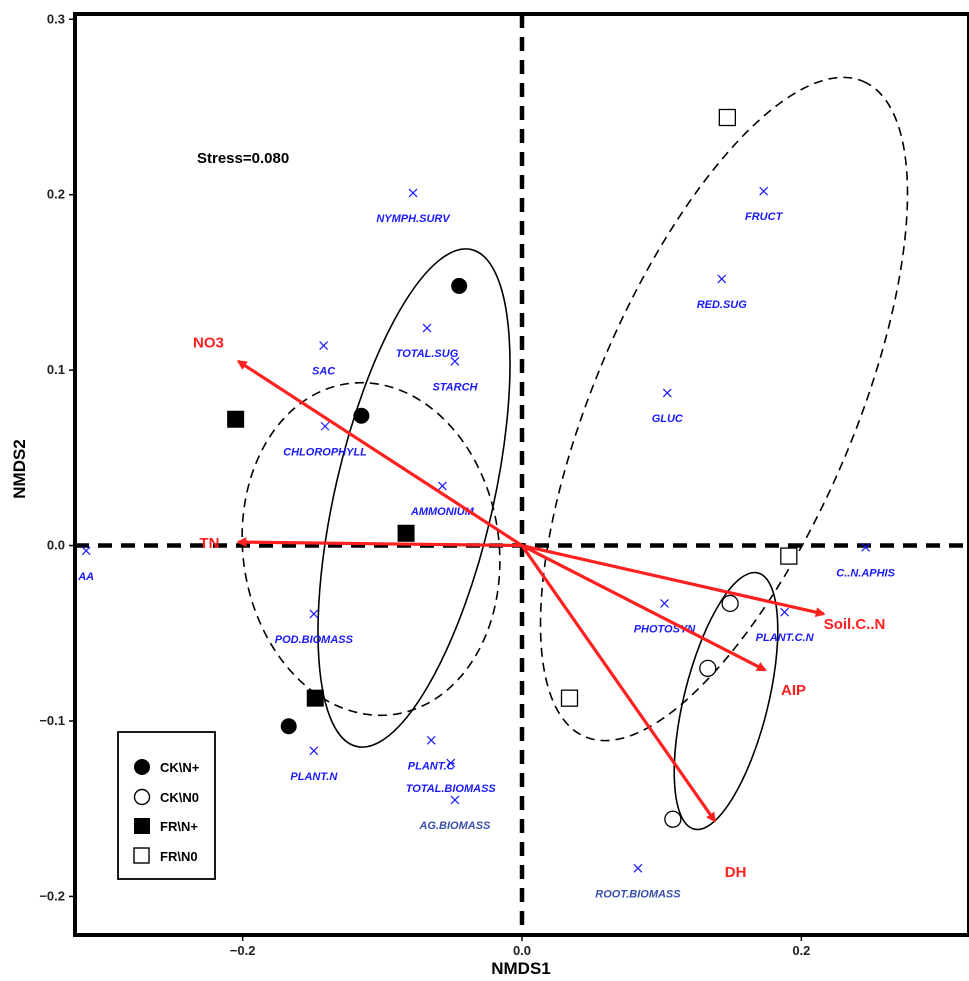 The height and width of the screenshot is (981, 969). What do you see at coordinates (442, 499) in the screenshot?
I see `variable-ammonium: AMMONIUM` at bounding box center [442, 499].